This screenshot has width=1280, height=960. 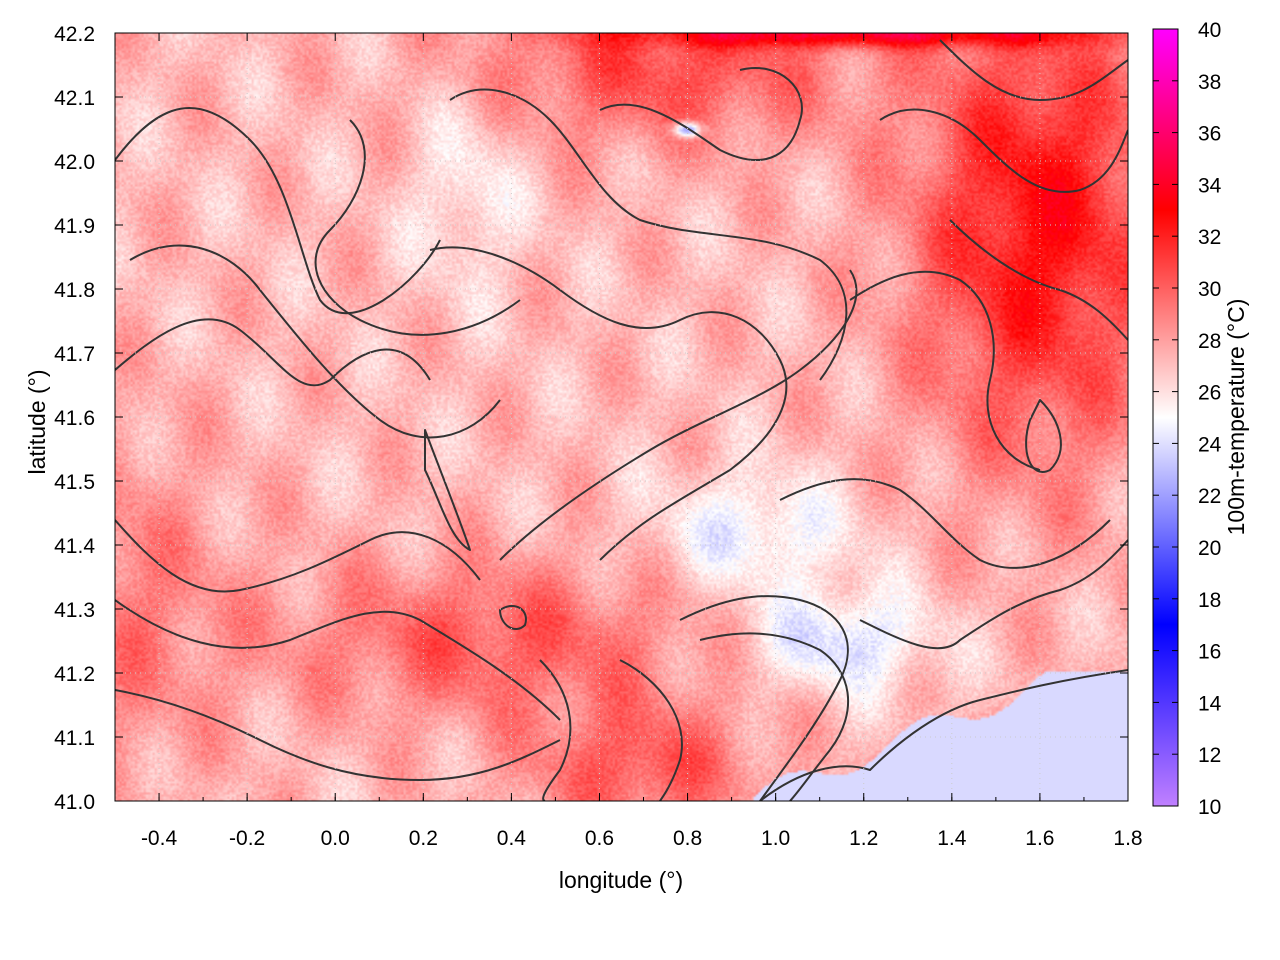 What do you see at coordinates (599, 838) in the screenshot?
I see `x-tick-label: 0.6` at bounding box center [599, 838].